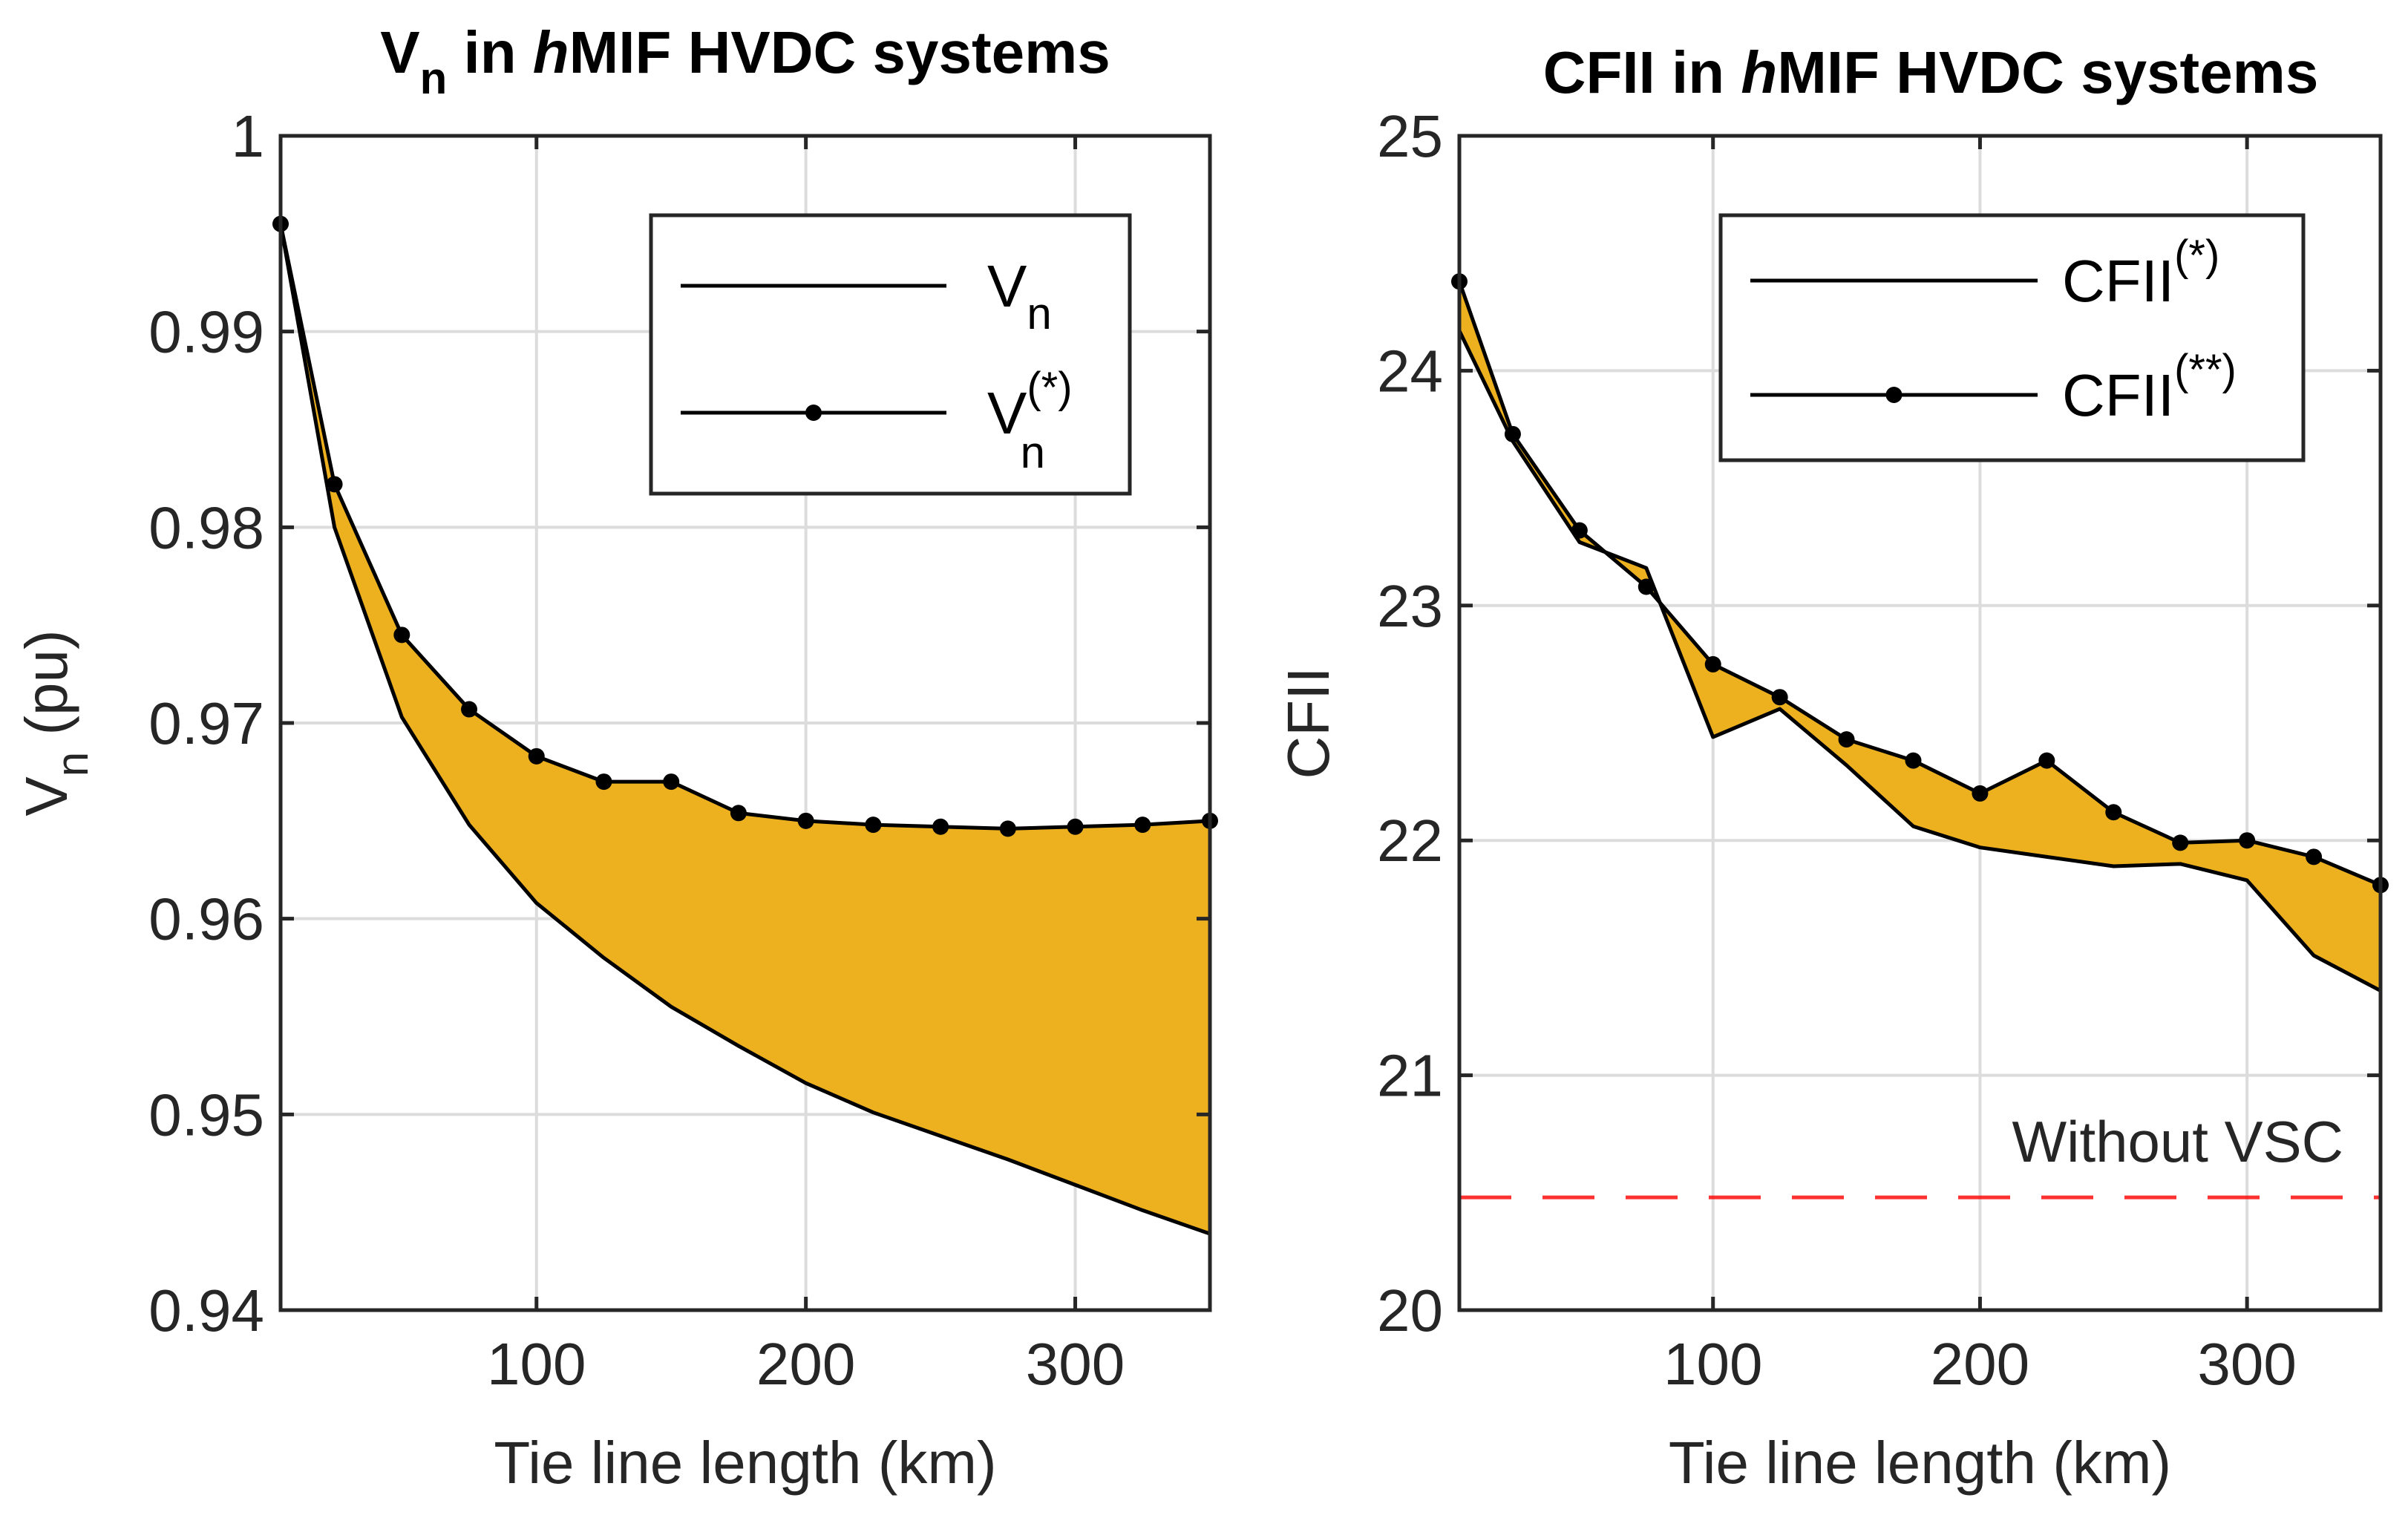 The height and width of the screenshot is (1515, 2408). I want to click on y-tick-label: 0.94, so click(206, 1310).